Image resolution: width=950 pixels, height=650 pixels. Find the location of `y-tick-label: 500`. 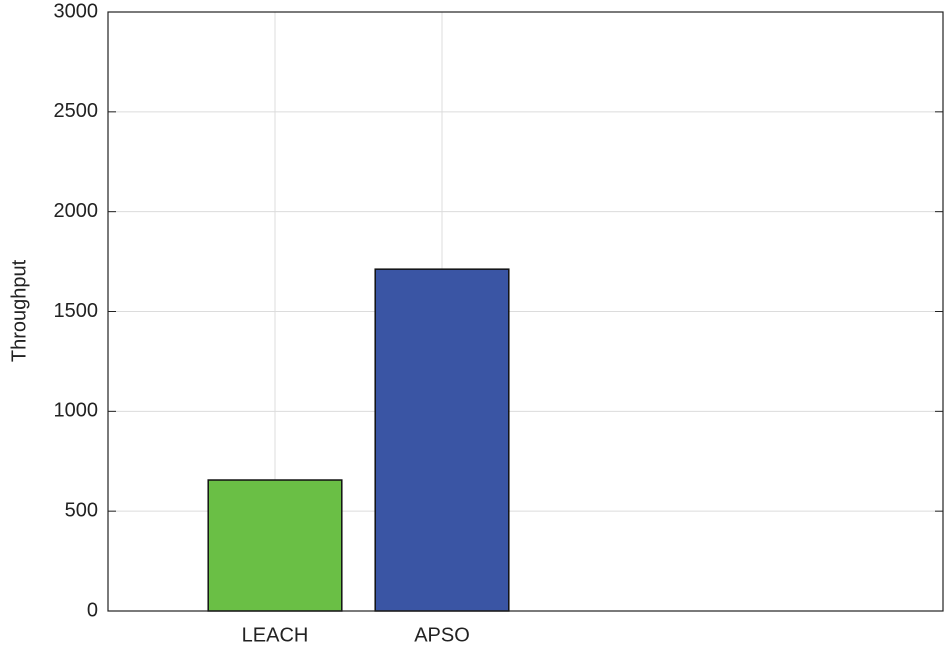

y-tick-label: 500 is located at coordinates (81, 510).